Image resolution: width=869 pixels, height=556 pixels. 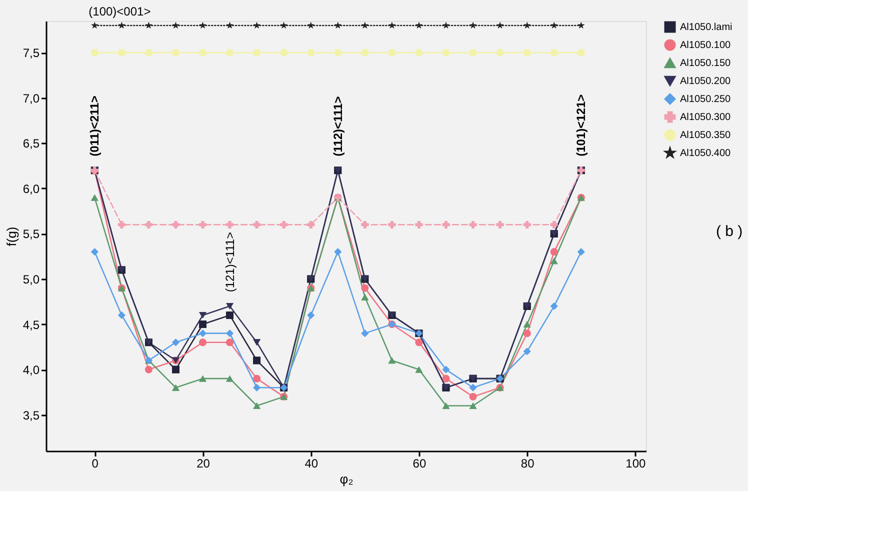 I want to click on y-tick-label: 3,5, so click(x=31, y=415).